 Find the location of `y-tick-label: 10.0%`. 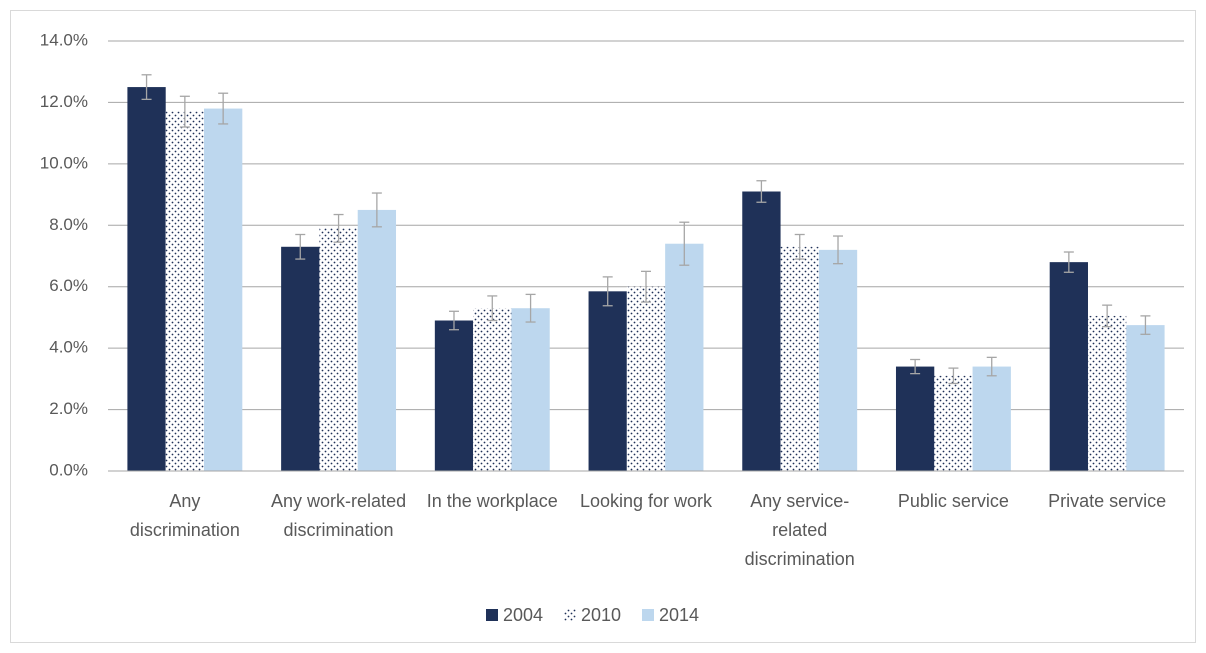

y-tick-label: 10.0% is located at coordinates (64, 162).